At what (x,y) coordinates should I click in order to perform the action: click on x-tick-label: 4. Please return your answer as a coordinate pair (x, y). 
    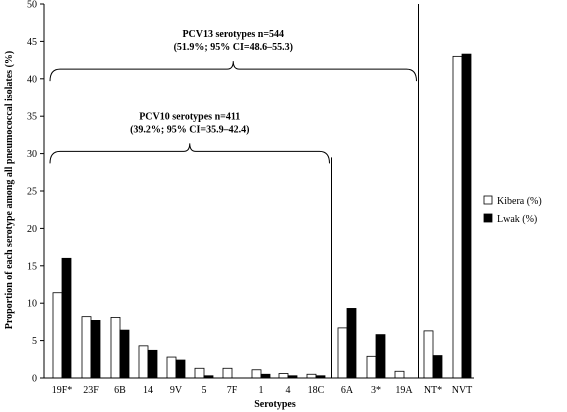
    Looking at the image, I should click on (288, 390).